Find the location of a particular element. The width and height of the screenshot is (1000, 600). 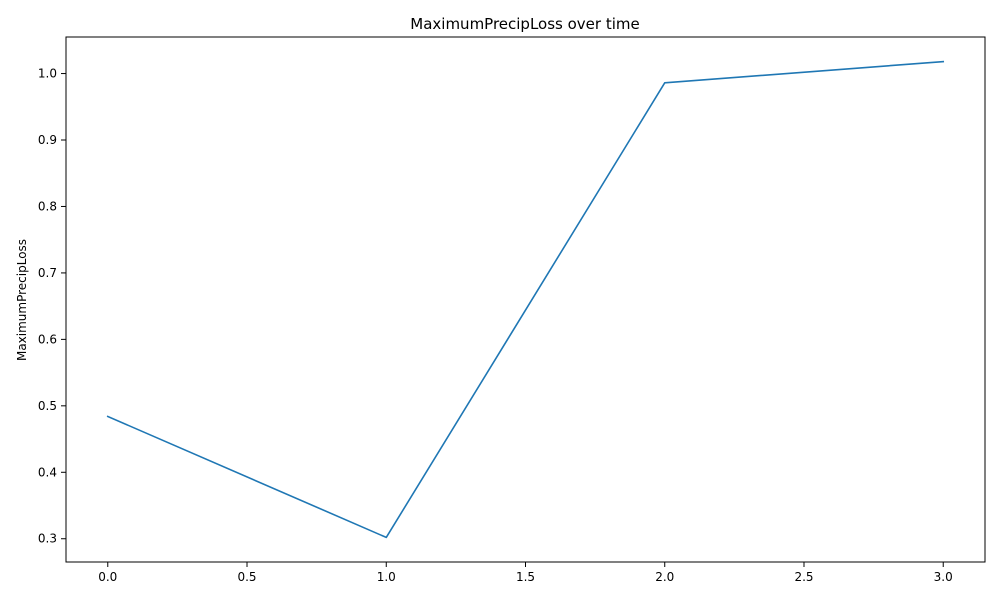

y-tick-label: 0.3 is located at coordinates (47, 539).